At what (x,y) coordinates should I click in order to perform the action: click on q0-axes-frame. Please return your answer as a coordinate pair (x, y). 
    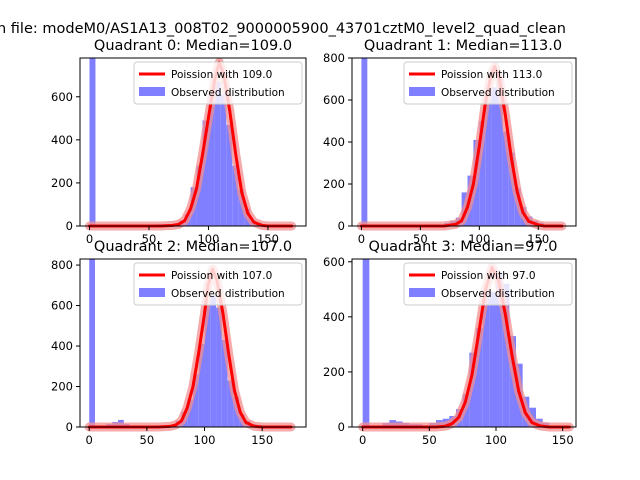
    Looking at the image, I should click on (193, 142).